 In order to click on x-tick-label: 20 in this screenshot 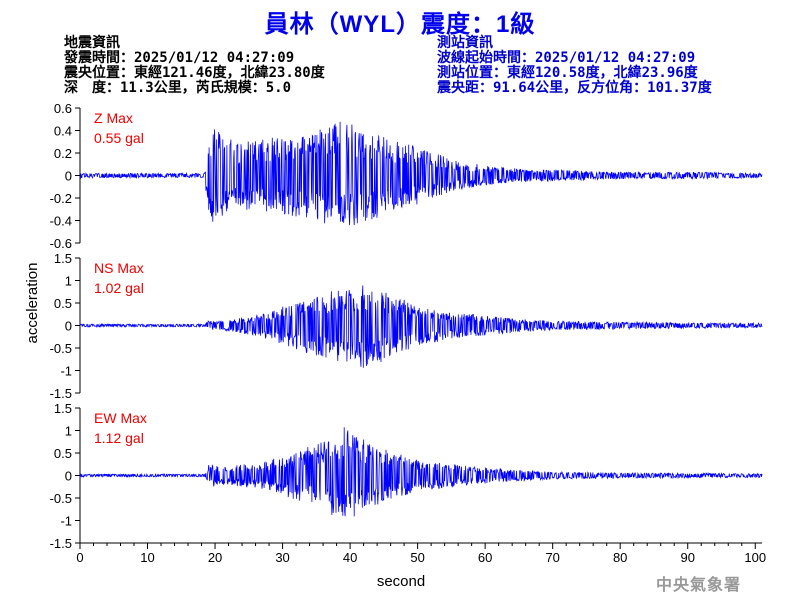, I will do `click(215, 557)`.